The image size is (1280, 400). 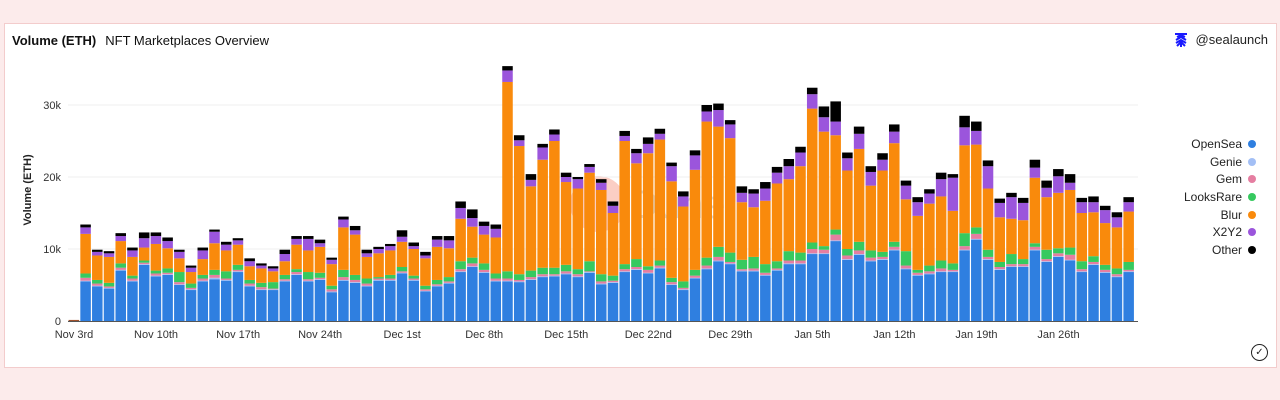 I want to click on bar-segment-other: Nov 10 Other: 0.5k, so click(x=156, y=234).